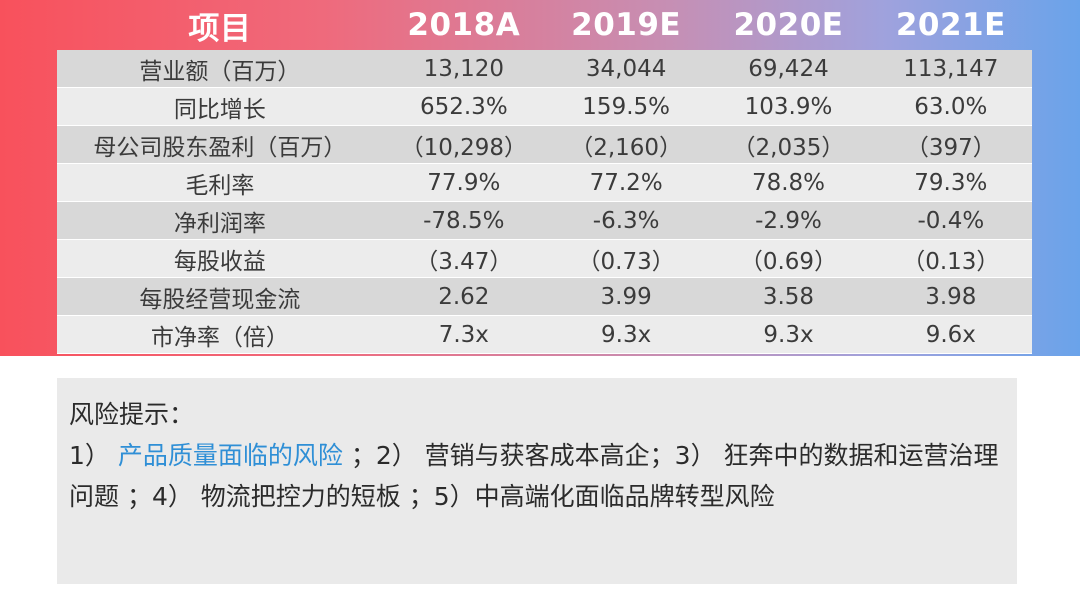  I want to click on cell: （2,160）, so click(626, 144).